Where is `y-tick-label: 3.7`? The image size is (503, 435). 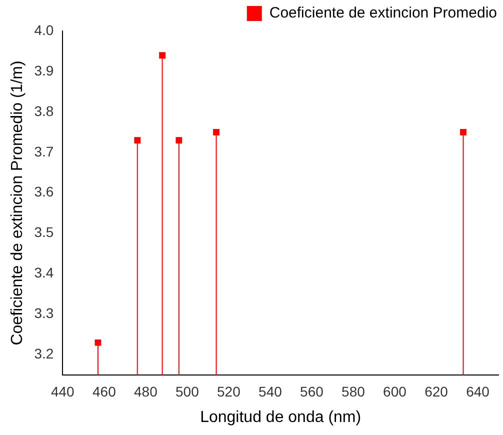 y-tick-label: 3.7 is located at coordinates (44, 151).